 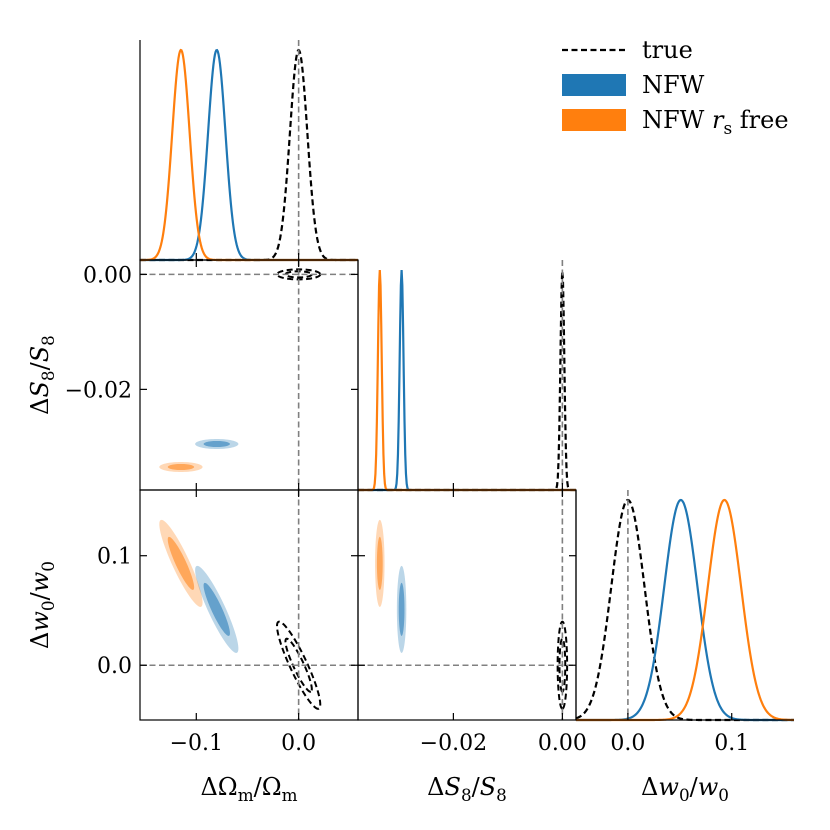 I want to click on y-axis-label-dw0: Δw0/w0, so click(x=42, y=605).